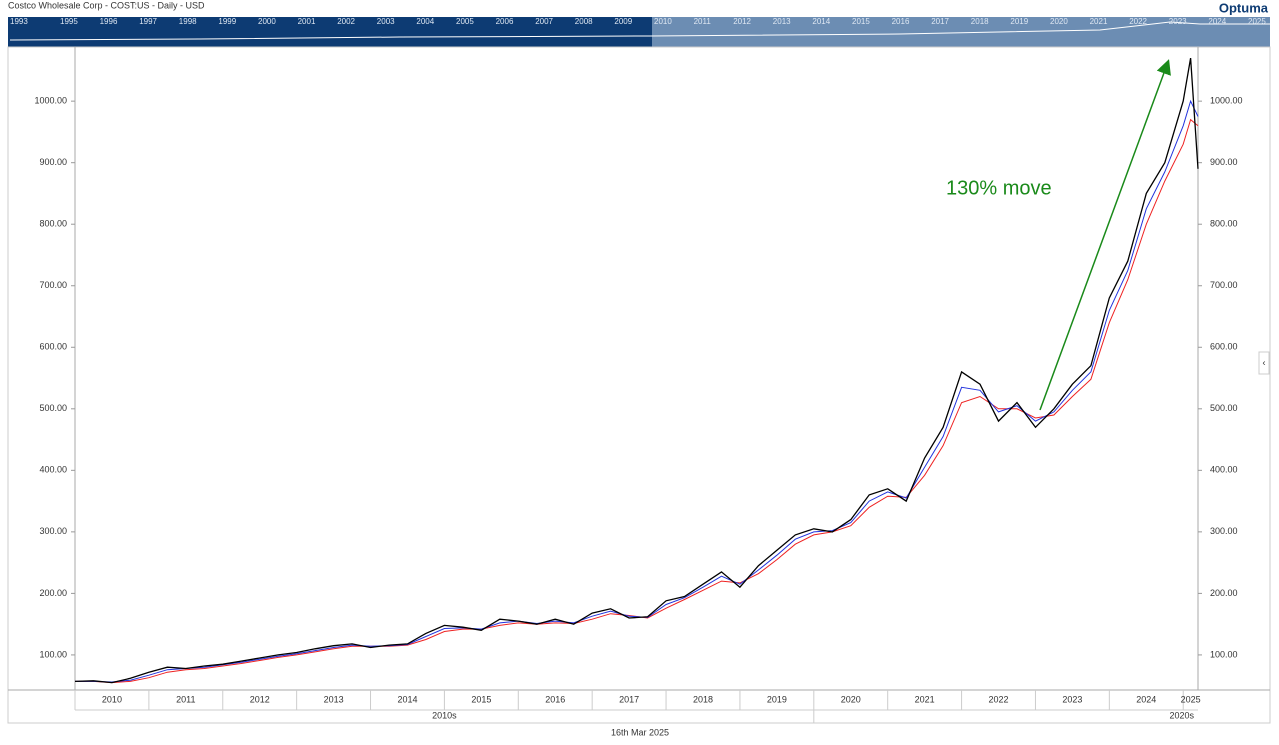  What do you see at coordinates (777, 699) in the screenshot?
I see `x-tick-label: 2019` at bounding box center [777, 699].